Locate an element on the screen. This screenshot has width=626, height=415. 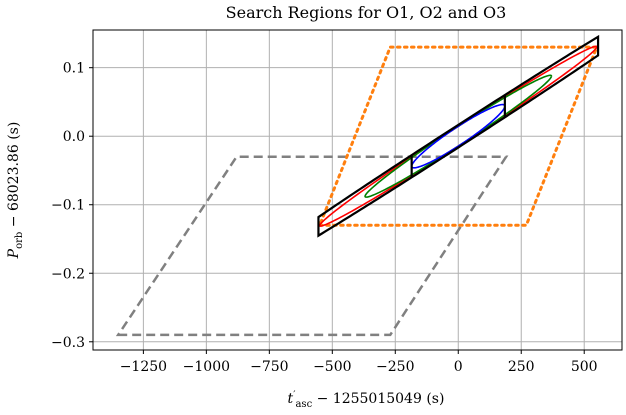
x-tick-label-5: 0 is located at coordinates (458, 367).